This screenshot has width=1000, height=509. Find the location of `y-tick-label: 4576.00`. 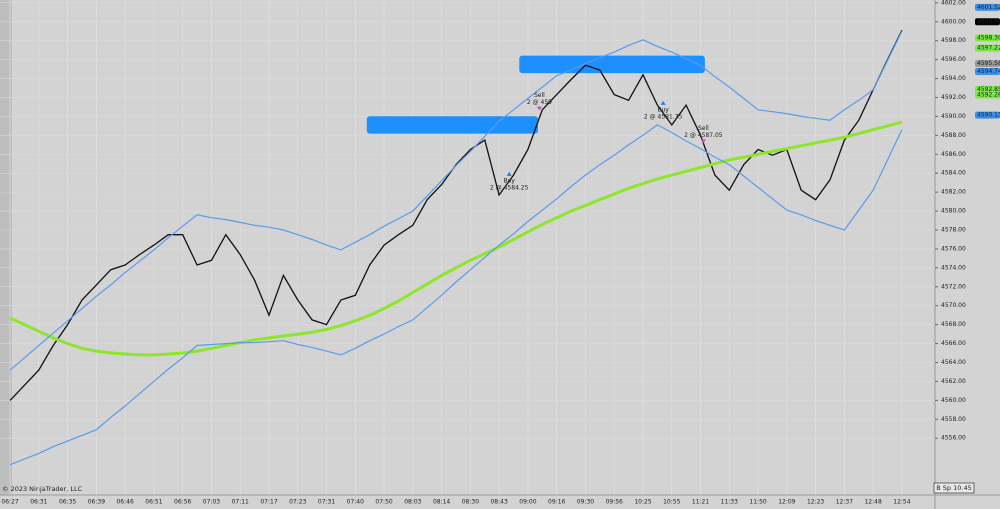

y-tick-label: 4576.00 is located at coordinates (953, 248).